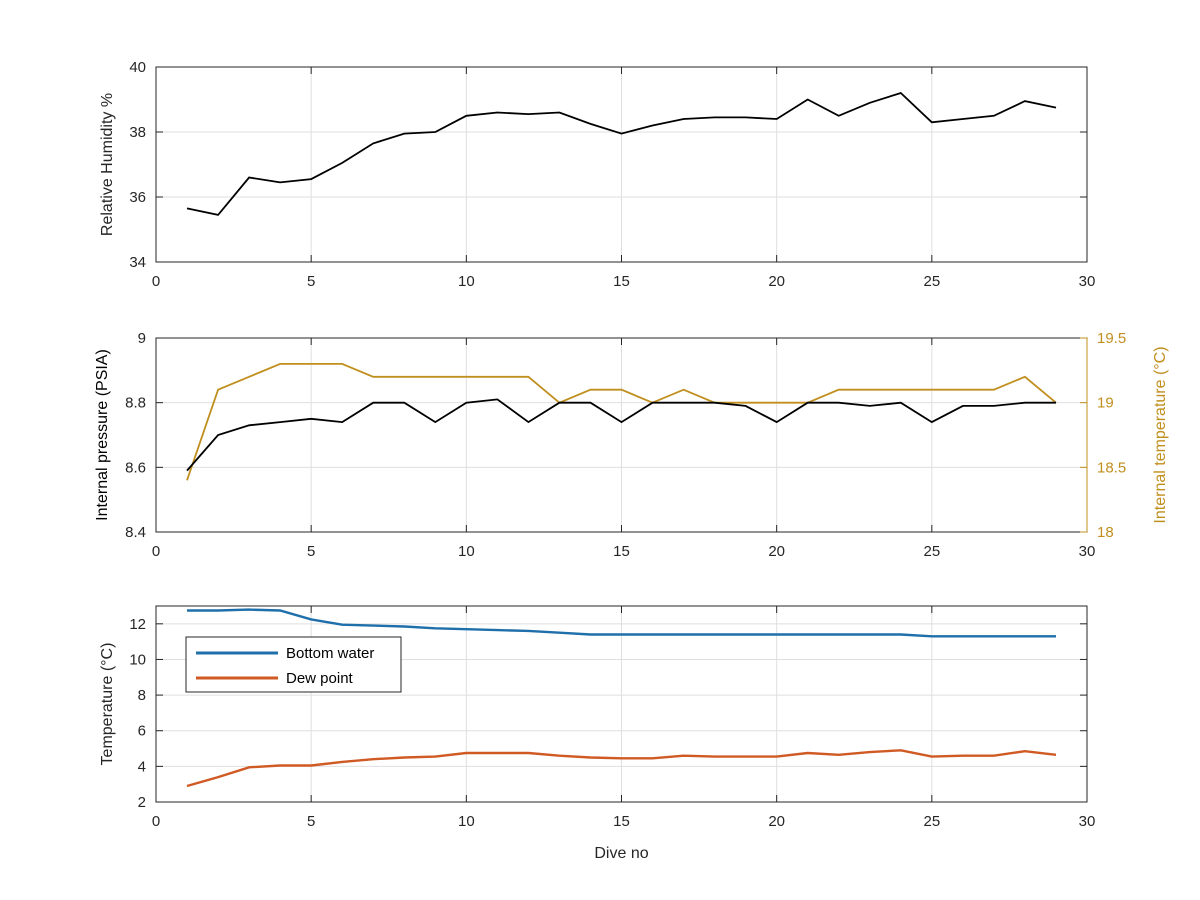  I want to click on y2-tick-label: 19, so click(1105, 403).